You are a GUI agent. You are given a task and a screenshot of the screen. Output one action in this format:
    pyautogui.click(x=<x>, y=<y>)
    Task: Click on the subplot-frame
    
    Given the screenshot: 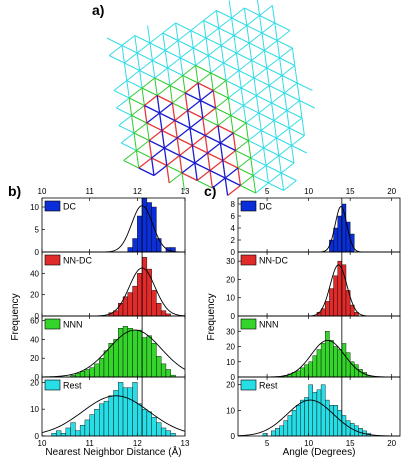 What is the action you would take?
    pyautogui.click(x=319, y=406)
    